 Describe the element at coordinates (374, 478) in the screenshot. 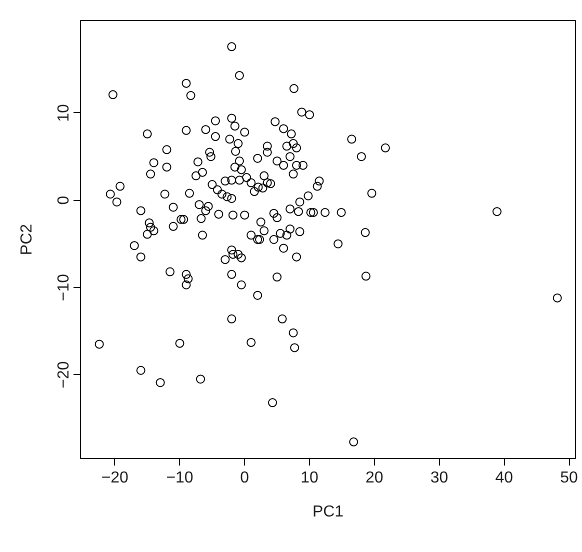

I see `x-tick-label: 20` at that location.